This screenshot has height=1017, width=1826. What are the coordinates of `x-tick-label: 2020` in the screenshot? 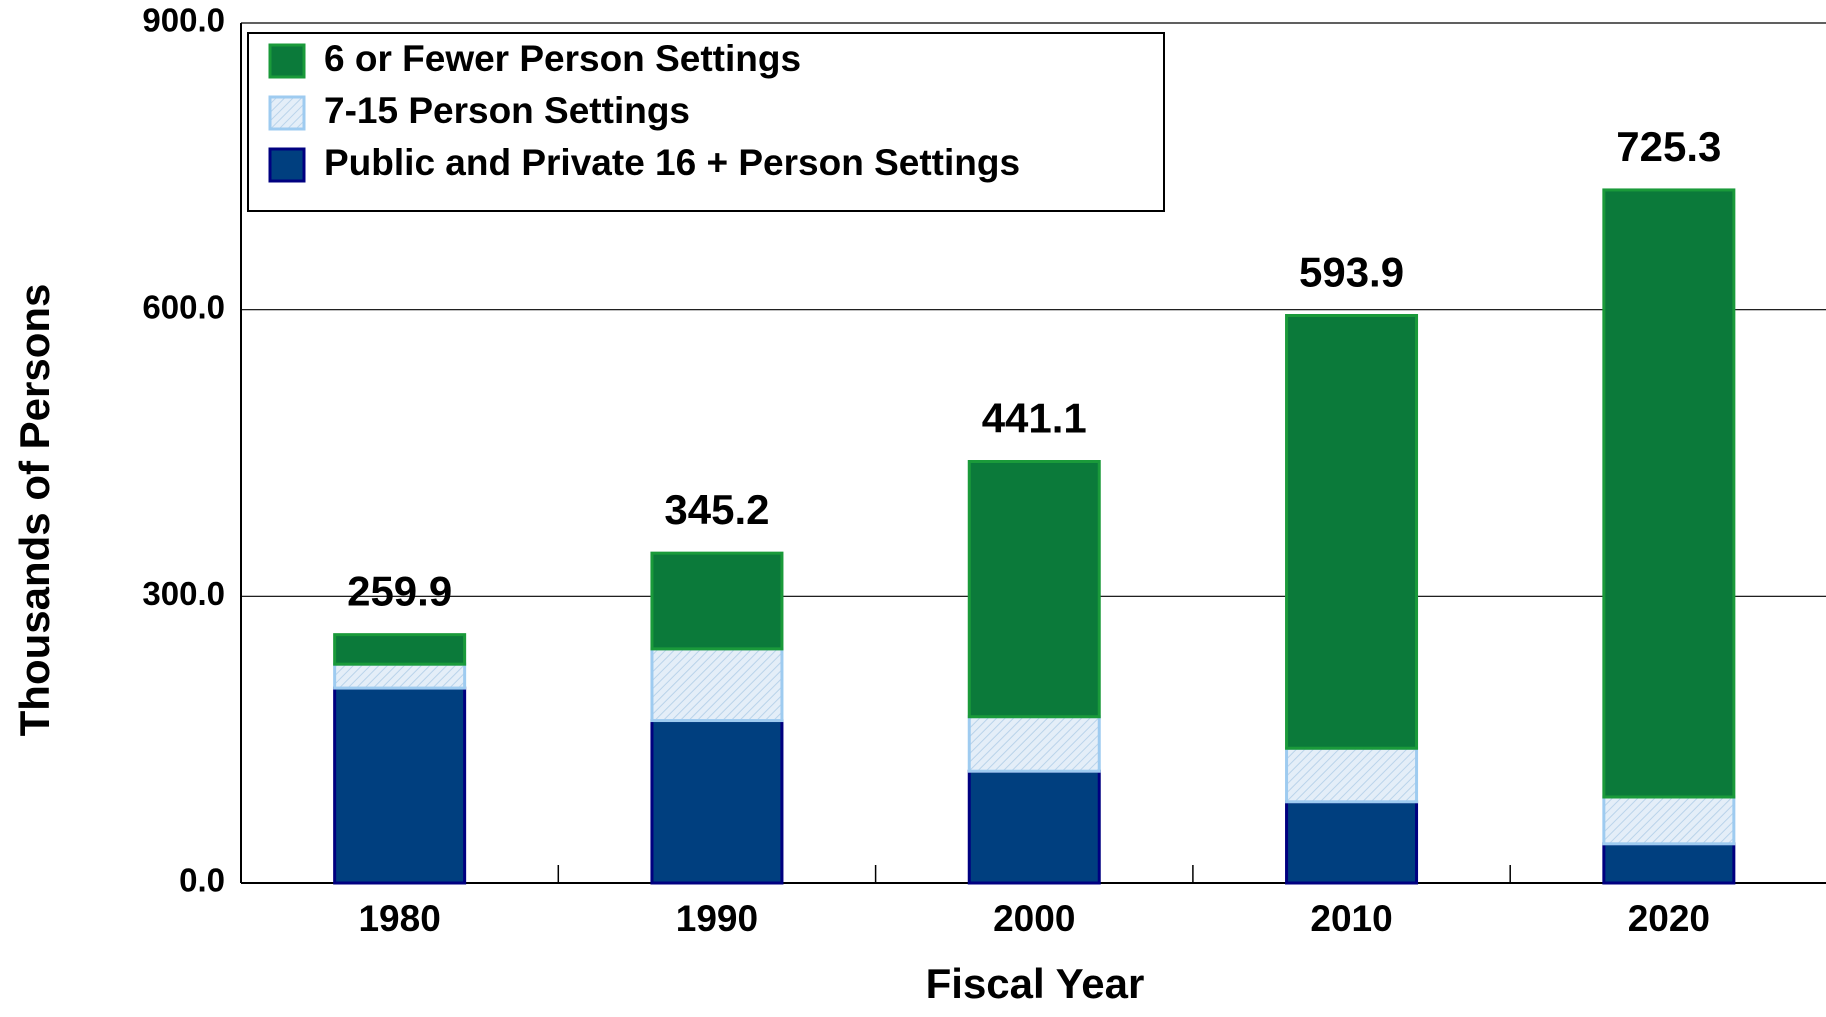 It's located at (1669, 918).